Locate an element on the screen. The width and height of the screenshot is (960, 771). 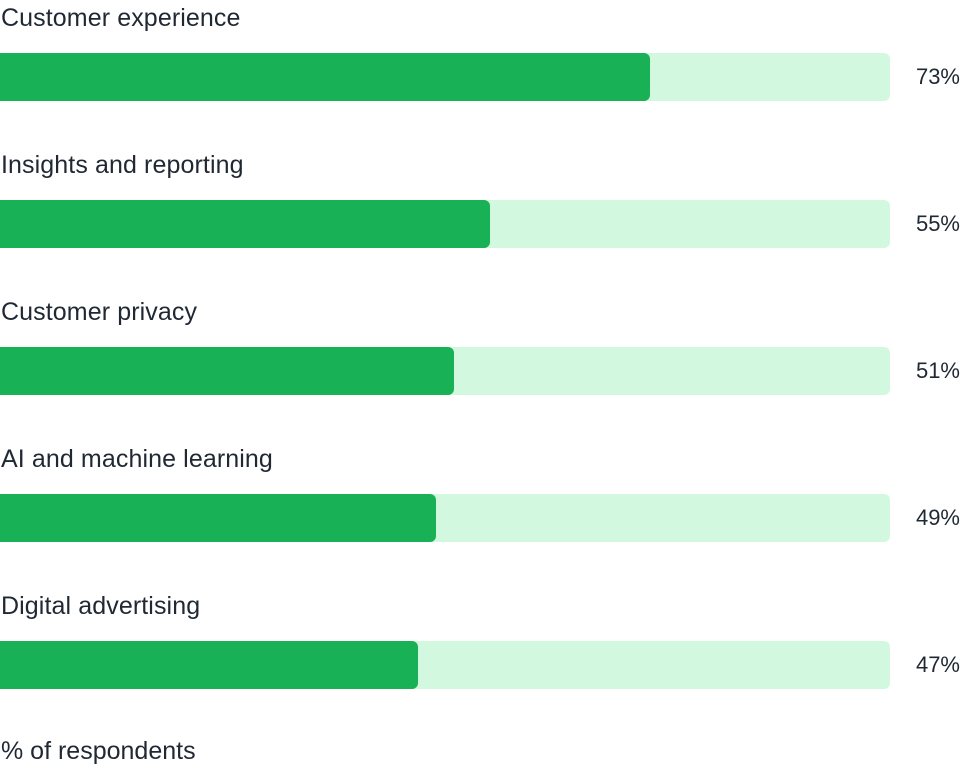
axis-label: % of respondents is located at coordinates (98, 751).